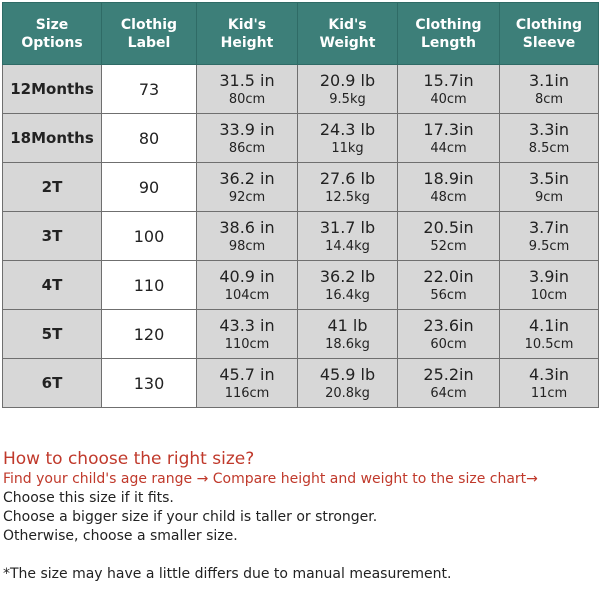 This screenshot has width=600, height=600. What do you see at coordinates (149, 383) in the screenshot?
I see `clothing-label-cell: 130` at bounding box center [149, 383].